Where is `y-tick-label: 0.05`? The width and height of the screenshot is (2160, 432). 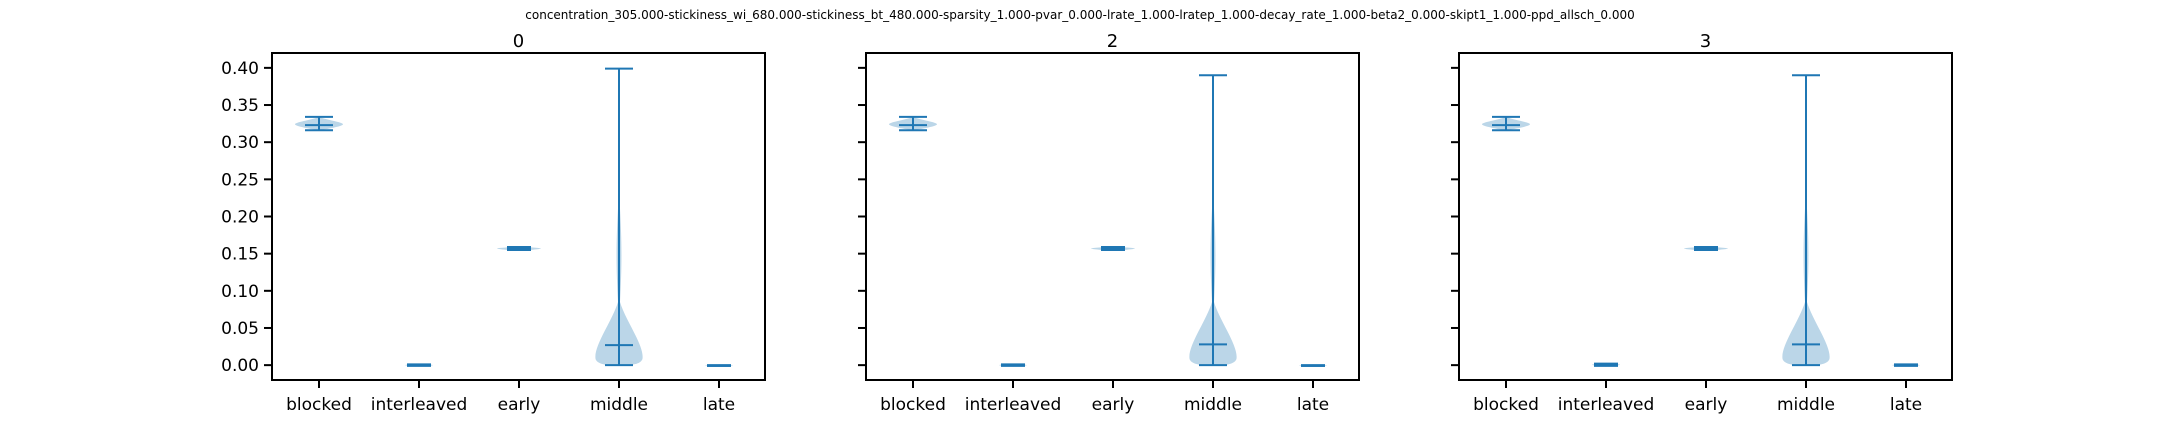 y-tick-label: 0.05 is located at coordinates (240, 329).